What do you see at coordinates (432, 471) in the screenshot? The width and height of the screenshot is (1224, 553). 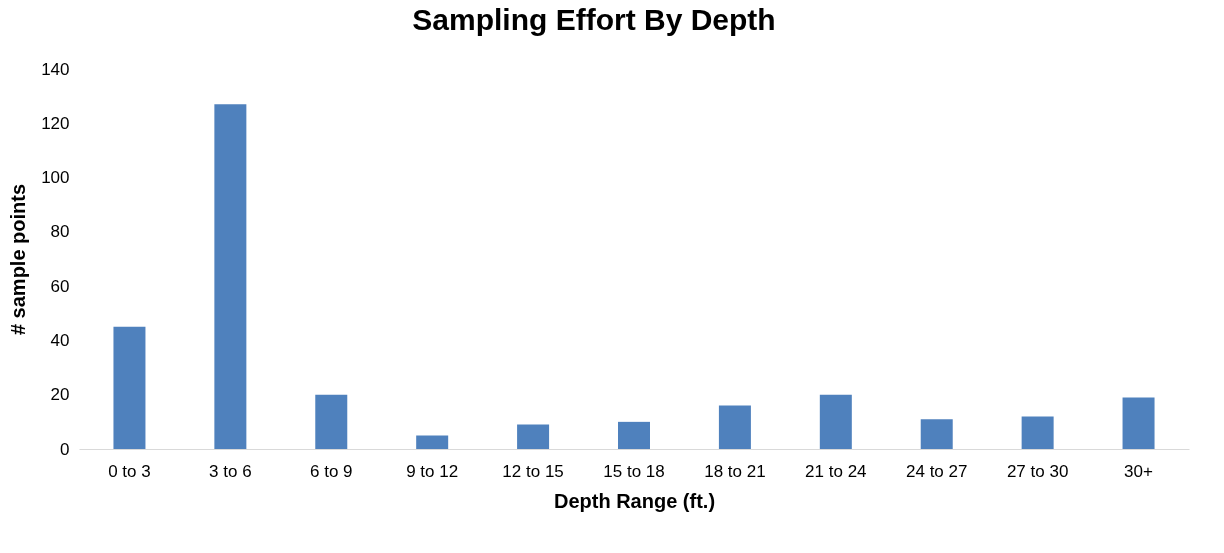 I see `x-tick-label: 9 to 12` at bounding box center [432, 471].